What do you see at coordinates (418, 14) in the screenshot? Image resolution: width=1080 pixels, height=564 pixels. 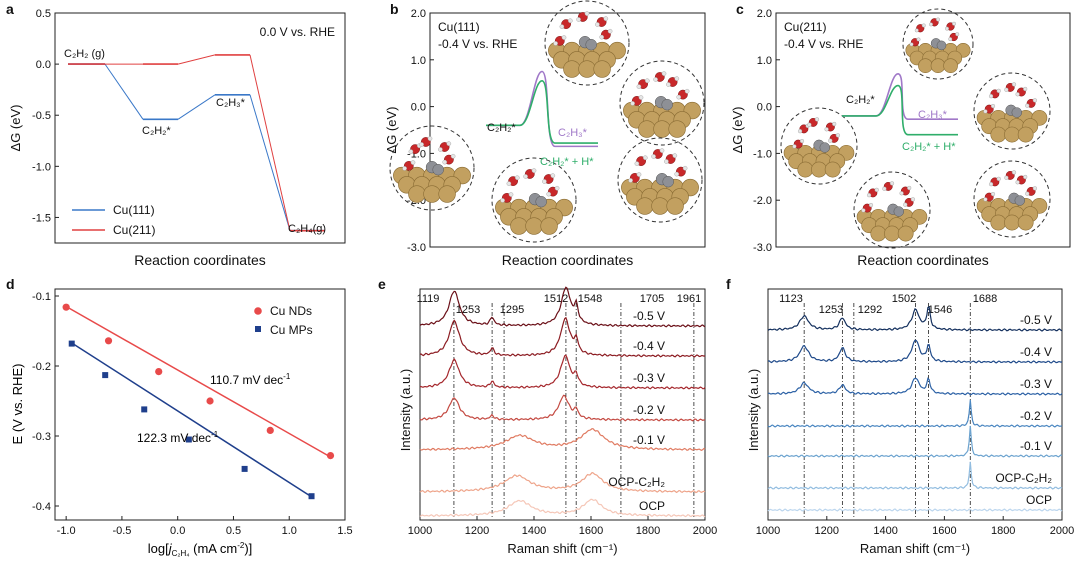 I see `panel-b-ytick-label: 2.0` at bounding box center [418, 14].